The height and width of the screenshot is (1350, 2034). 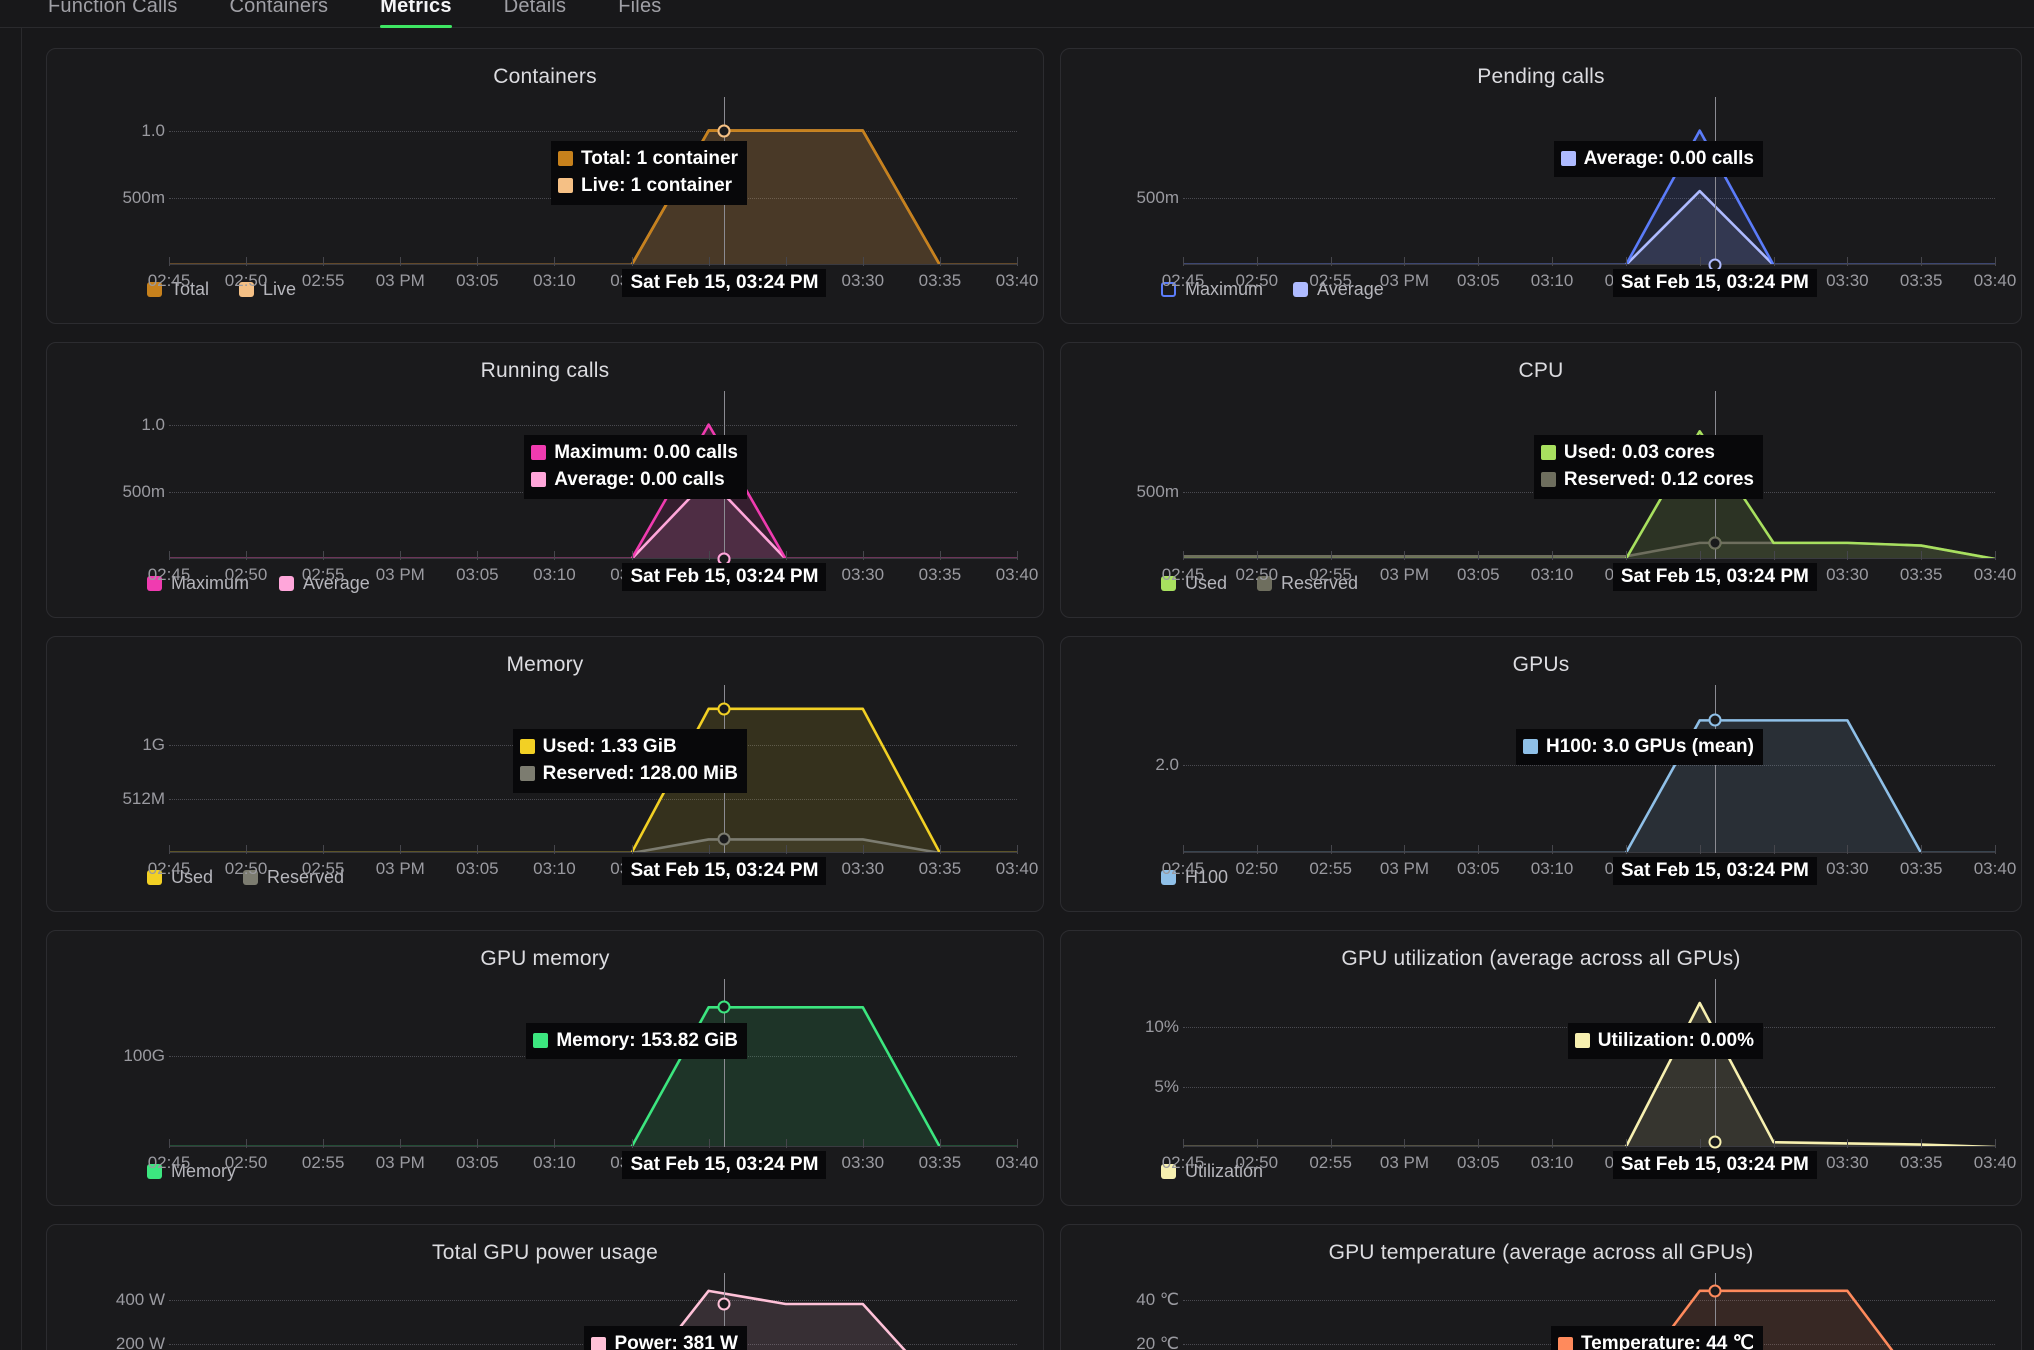 What do you see at coordinates (323, 280) in the screenshot?
I see `x-axis-tick-label: 02:55` at bounding box center [323, 280].